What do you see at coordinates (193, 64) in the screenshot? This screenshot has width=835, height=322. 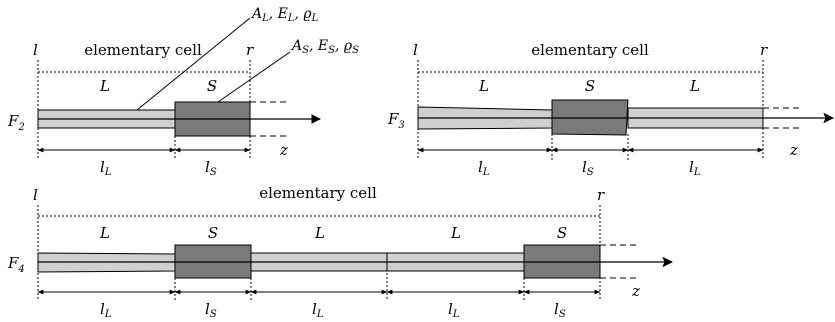 I see `leader-line-L` at bounding box center [193, 64].